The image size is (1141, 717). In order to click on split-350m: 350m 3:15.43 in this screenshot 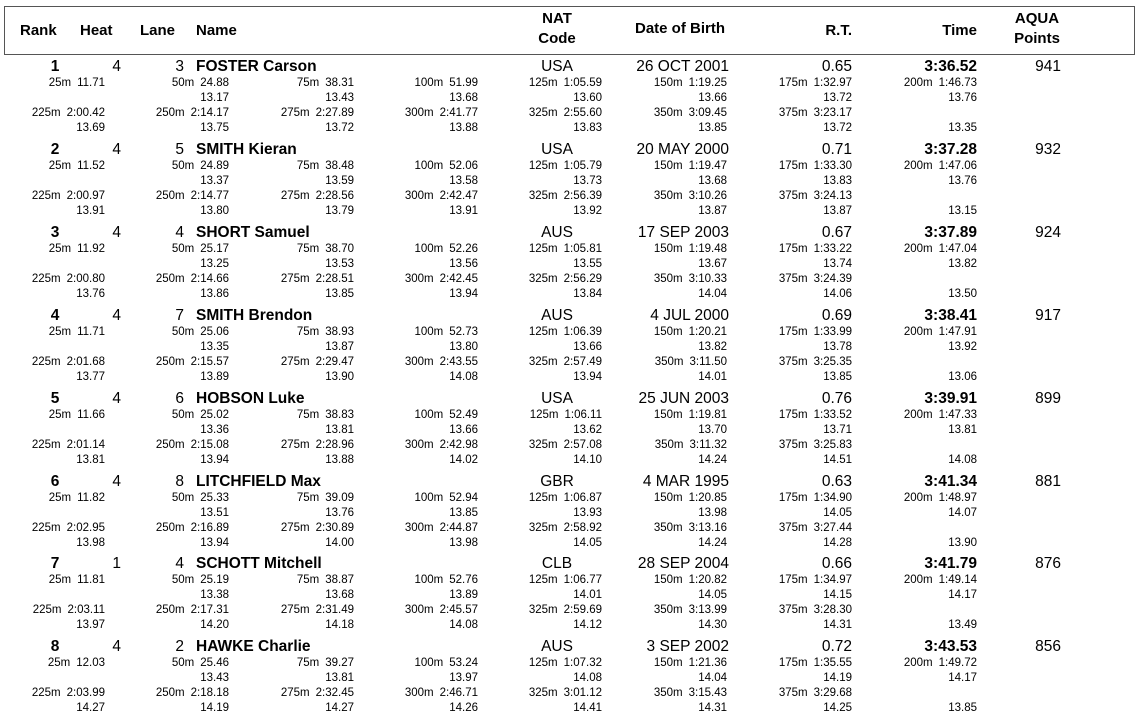, I will do `click(672, 693)`.